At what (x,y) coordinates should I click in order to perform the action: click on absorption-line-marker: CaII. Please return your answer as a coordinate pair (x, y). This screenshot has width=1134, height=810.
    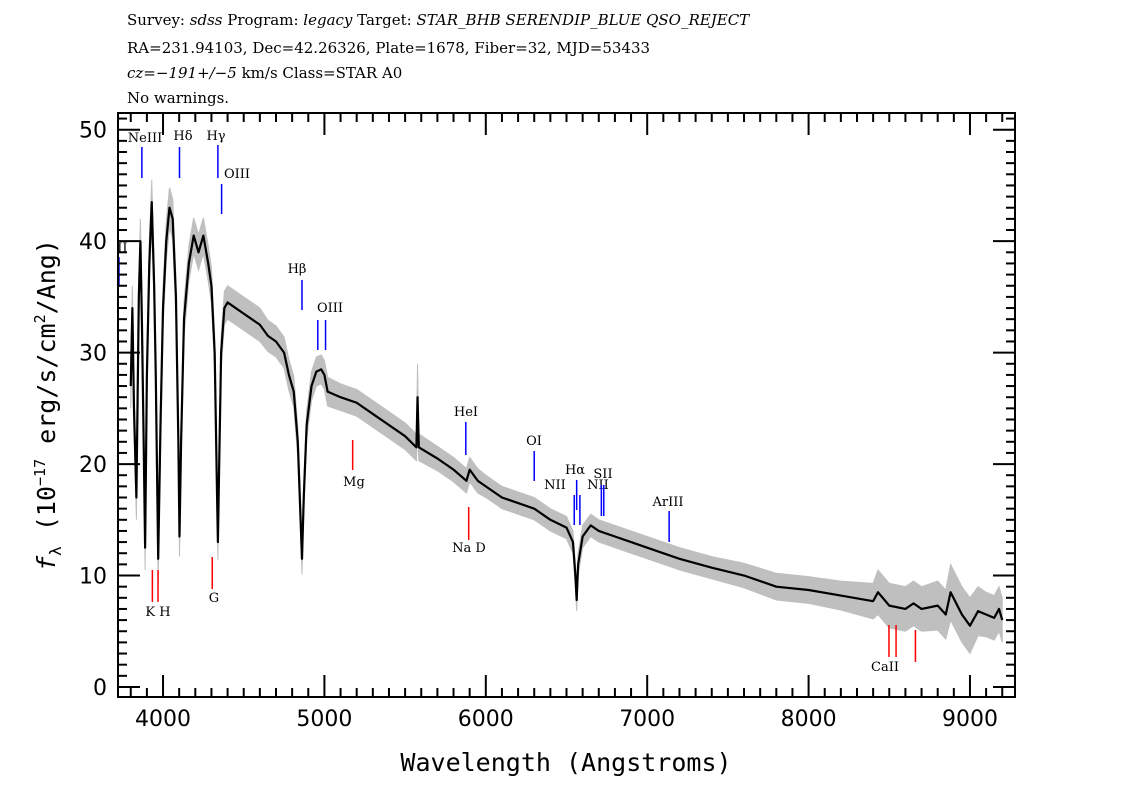
    Looking at the image, I should click on (894, 650).